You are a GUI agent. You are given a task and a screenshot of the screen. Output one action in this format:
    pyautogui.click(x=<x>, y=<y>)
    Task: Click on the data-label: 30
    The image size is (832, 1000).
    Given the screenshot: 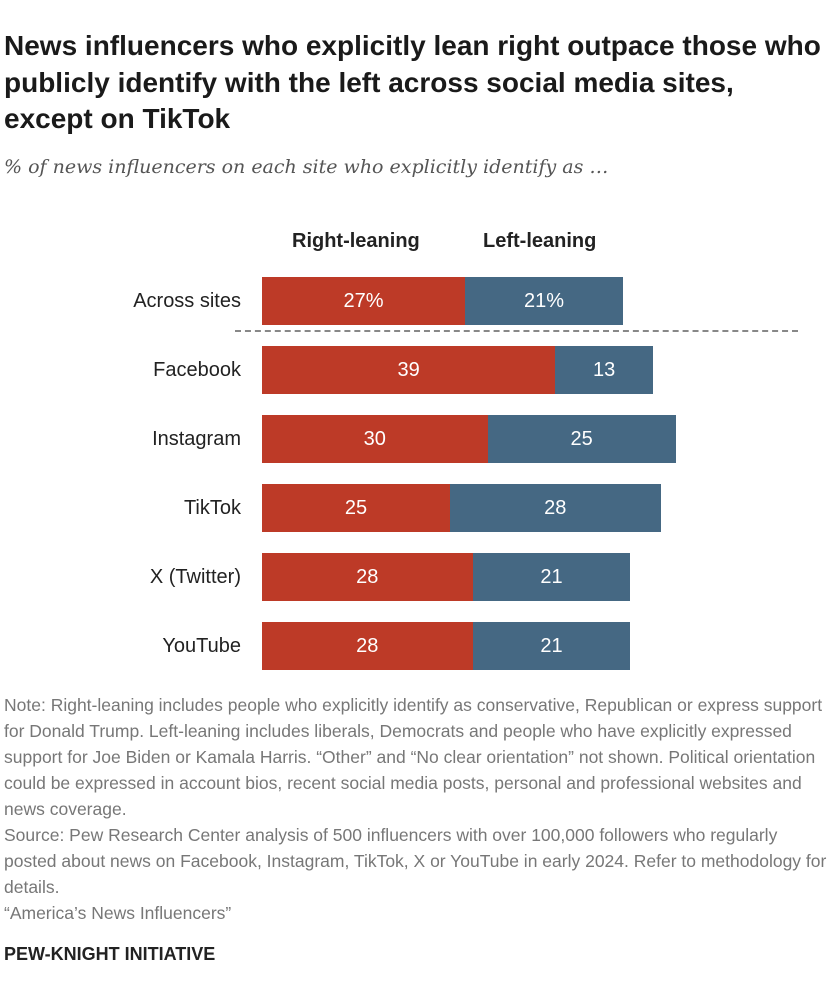 What is the action you would take?
    pyautogui.click(x=374, y=439)
    